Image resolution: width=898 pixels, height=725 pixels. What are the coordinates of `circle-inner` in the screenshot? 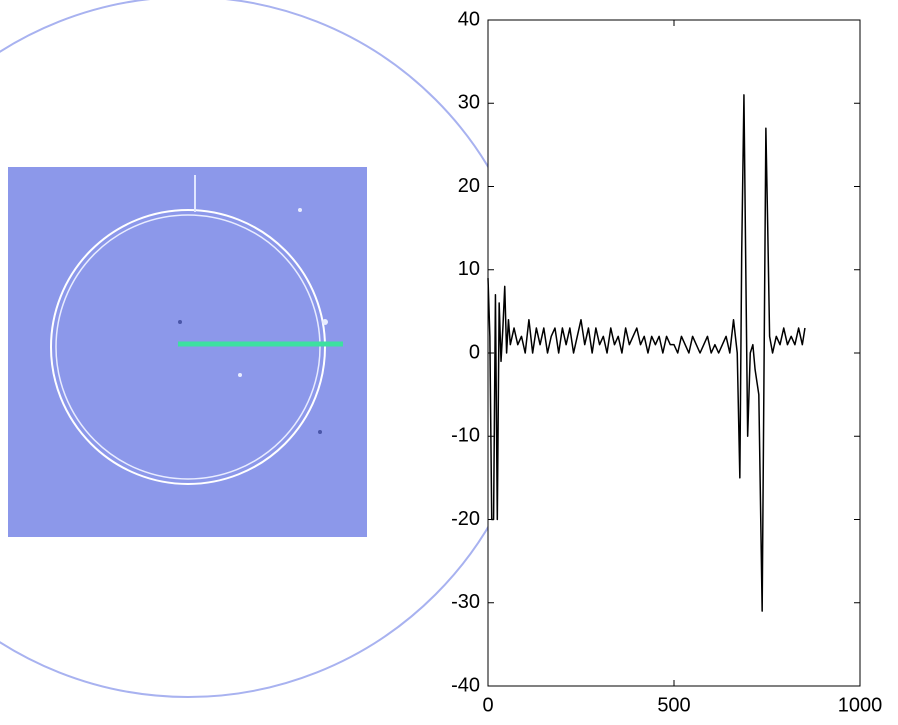 It's located at (188, 347).